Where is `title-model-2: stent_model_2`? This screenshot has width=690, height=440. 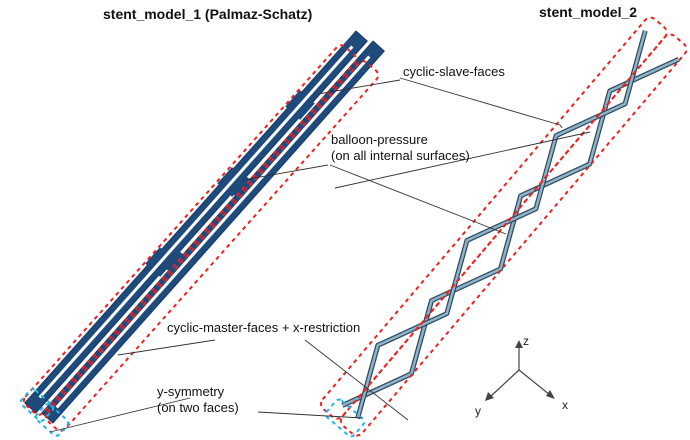
title-model-2: stent_model_2 is located at coordinates (588, 12).